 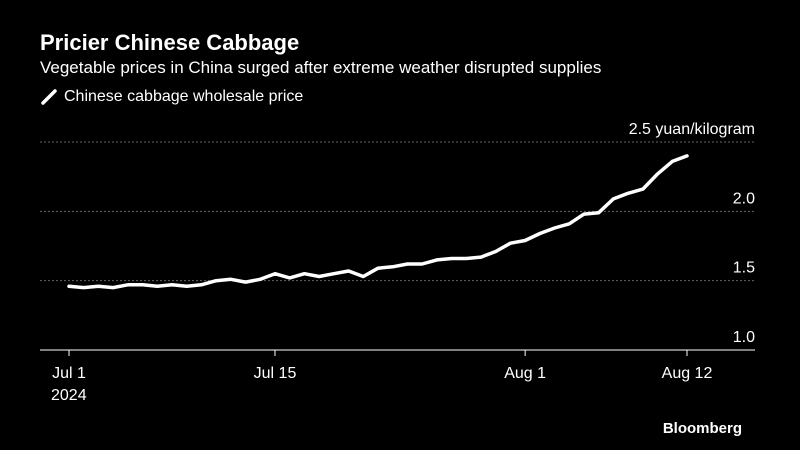 What do you see at coordinates (170, 42) in the screenshot?
I see `chart-title: Pricier Chinese Cabbage` at bounding box center [170, 42].